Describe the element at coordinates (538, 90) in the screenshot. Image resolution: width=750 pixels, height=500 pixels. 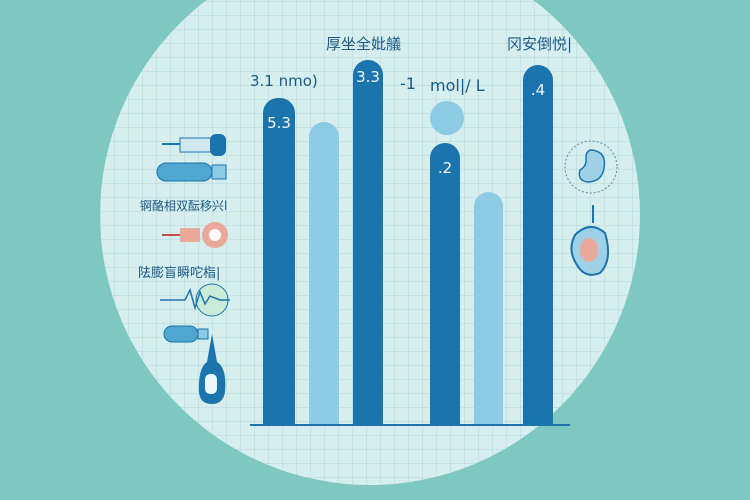
I see `bar-label: .4` at that location.